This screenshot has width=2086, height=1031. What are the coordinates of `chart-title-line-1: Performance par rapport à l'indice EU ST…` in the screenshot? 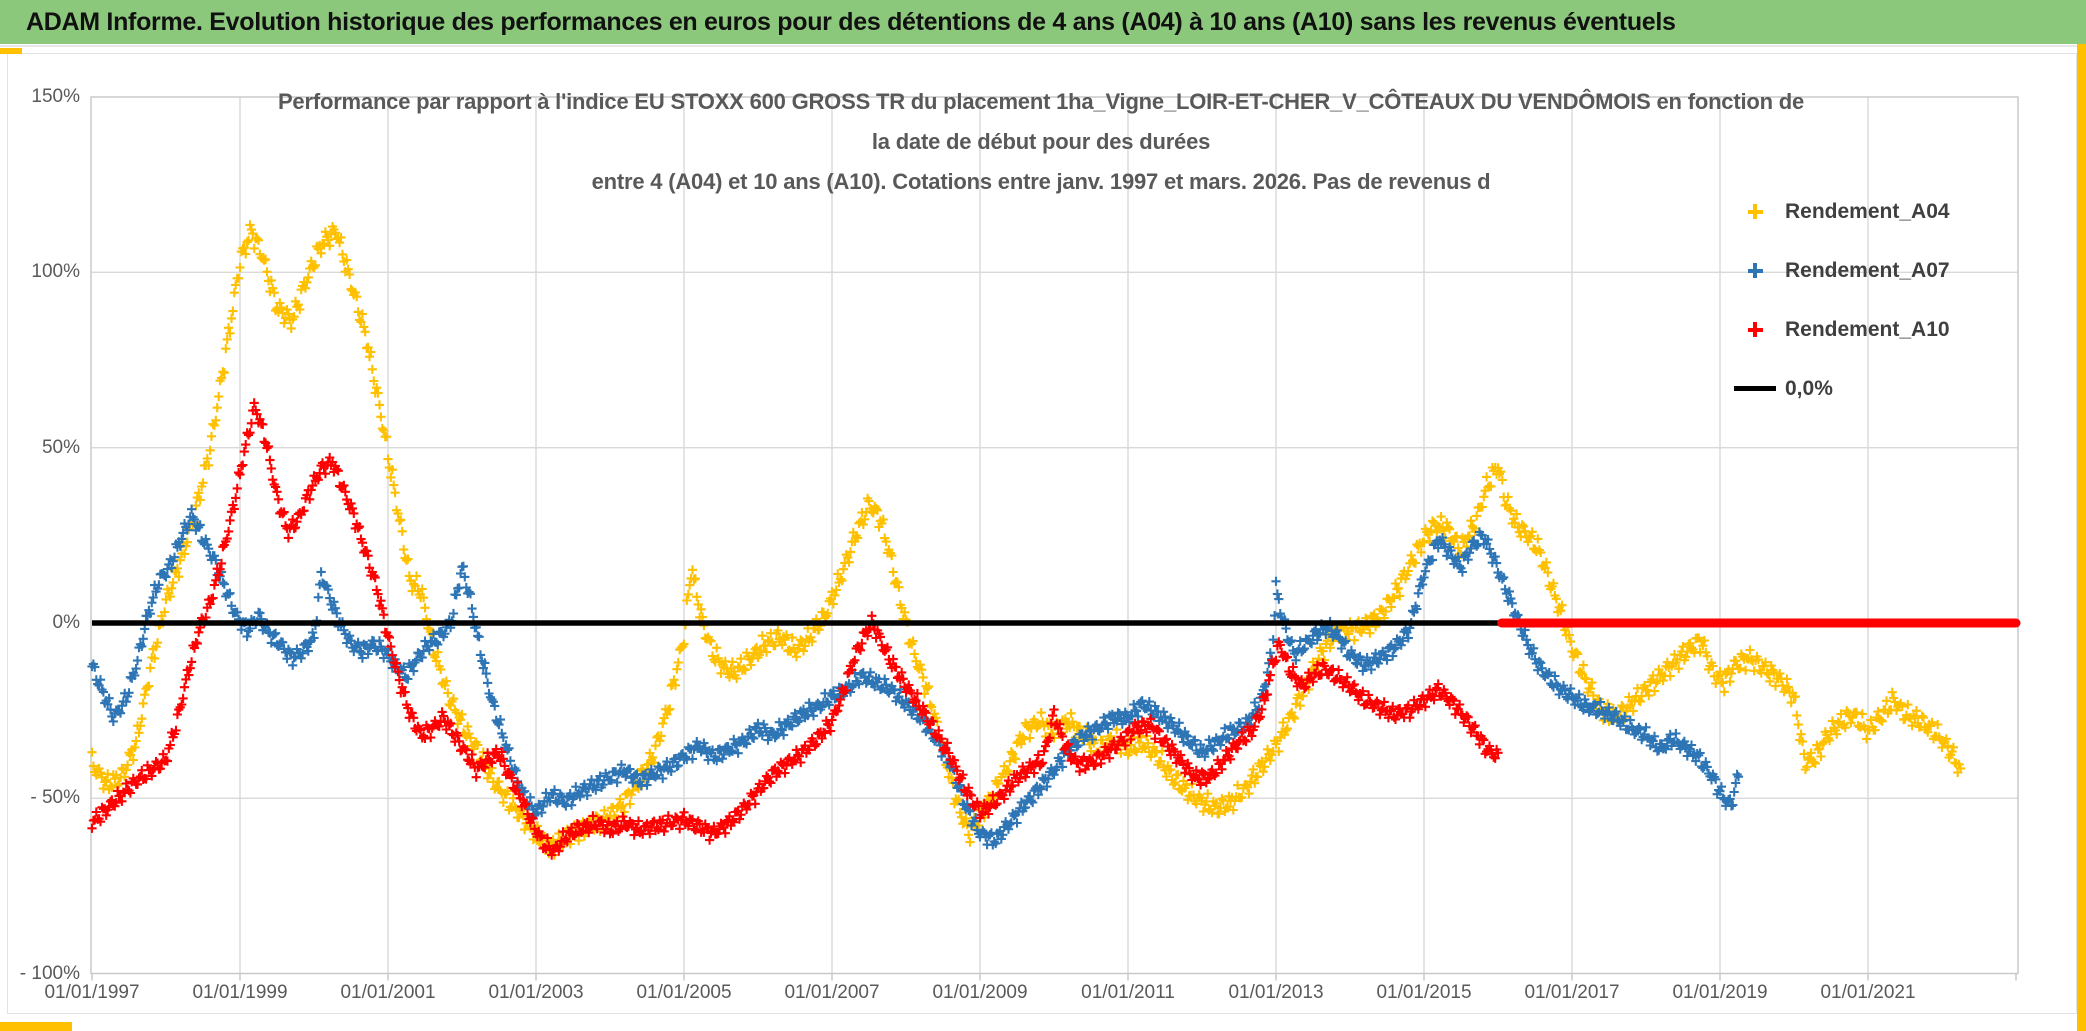 It's located at (1041, 101).